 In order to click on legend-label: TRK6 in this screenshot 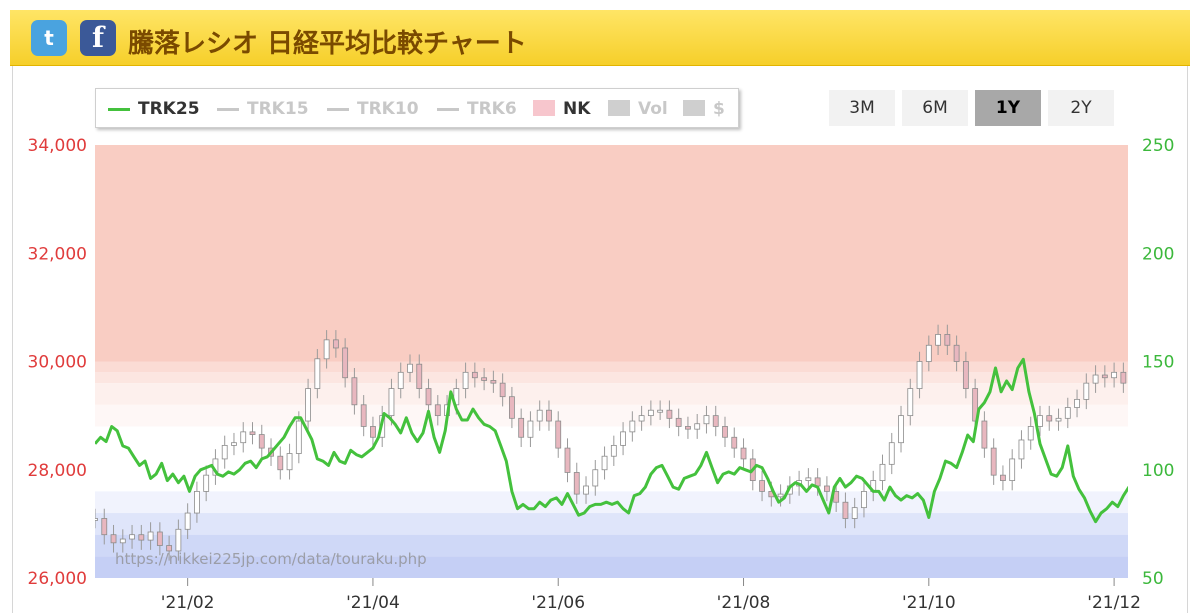, I will do `click(492, 109)`.